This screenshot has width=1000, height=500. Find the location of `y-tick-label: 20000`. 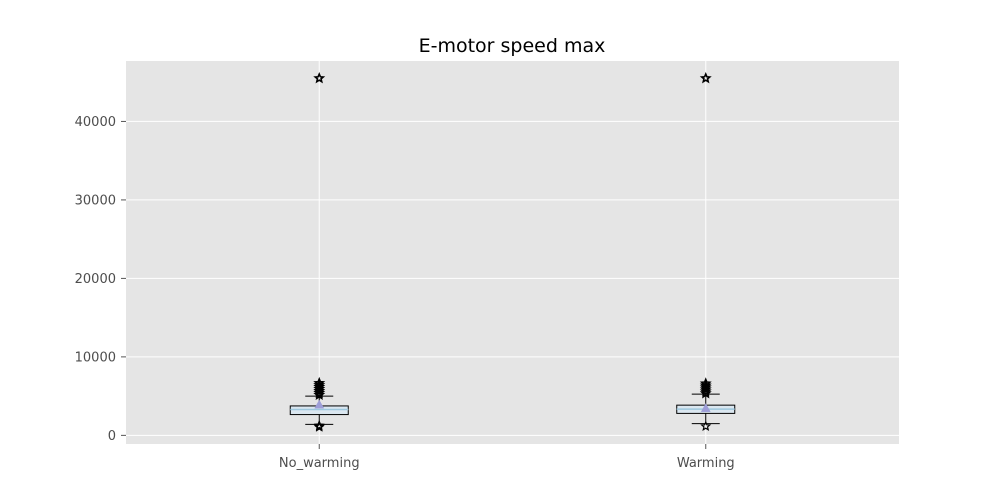

y-tick-label: 20000 is located at coordinates (95, 279).